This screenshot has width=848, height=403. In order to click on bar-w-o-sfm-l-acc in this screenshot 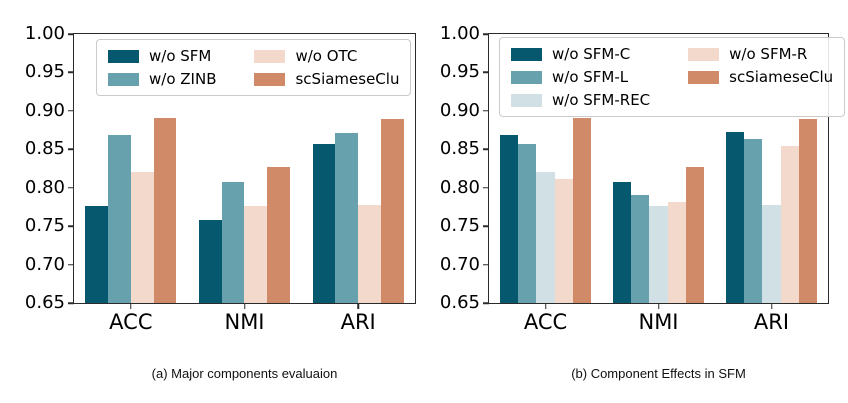, I will do `click(527, 223)`.